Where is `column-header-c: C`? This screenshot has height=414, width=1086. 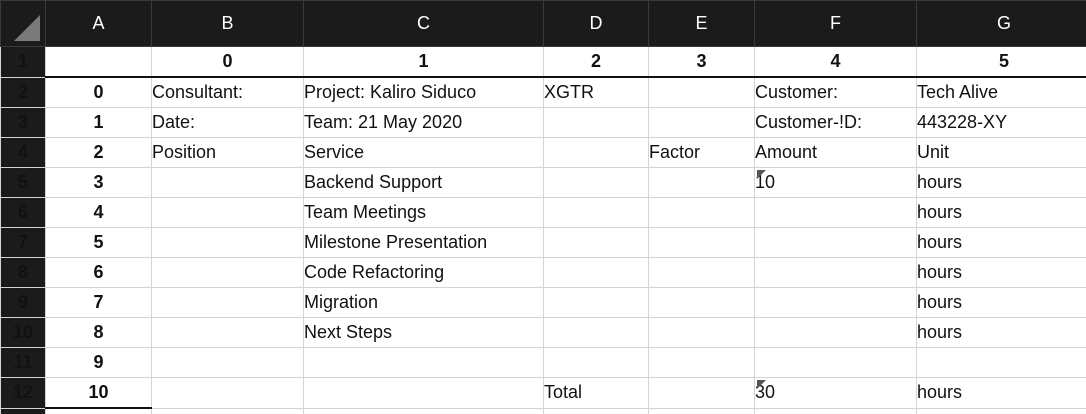 column-header-c: C is located at coordinates (423, 23).